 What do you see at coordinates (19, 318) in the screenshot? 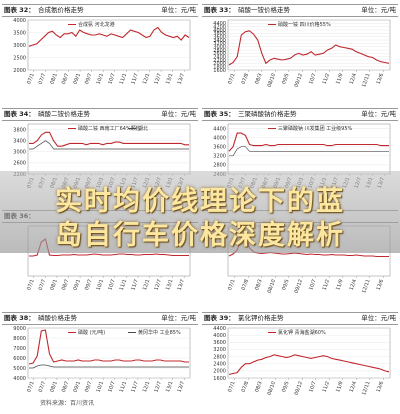
I see `chart-number: 图表 38：` at bounding box center [19, 318].